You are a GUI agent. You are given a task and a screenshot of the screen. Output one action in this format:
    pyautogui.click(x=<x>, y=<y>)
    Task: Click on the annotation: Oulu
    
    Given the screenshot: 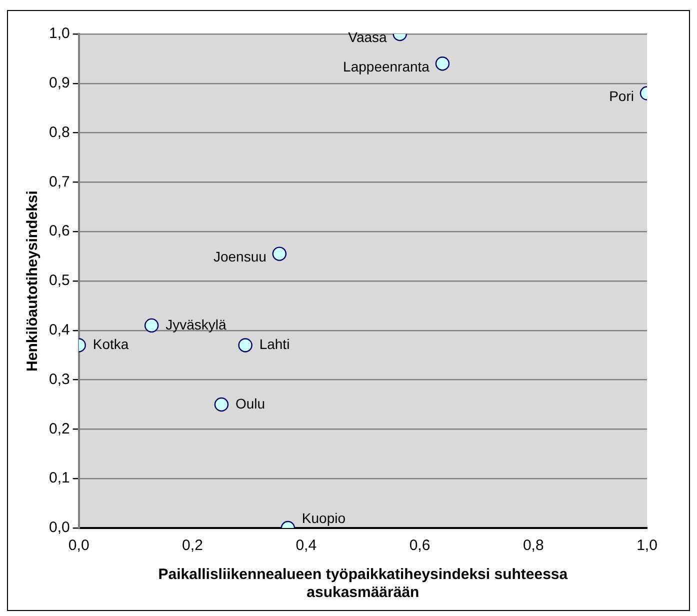 What is the action you would take?
    pyautogui.click(x=250, y=403)
    